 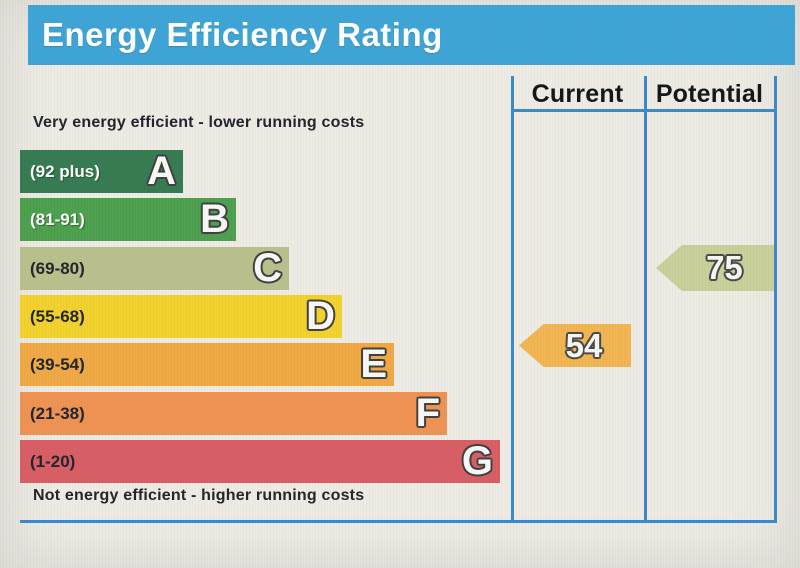 What do you see at coordinates (53, 461) in the screenshot?
I see `band-range-label: (1-20)` at bounding box center [53, 461].